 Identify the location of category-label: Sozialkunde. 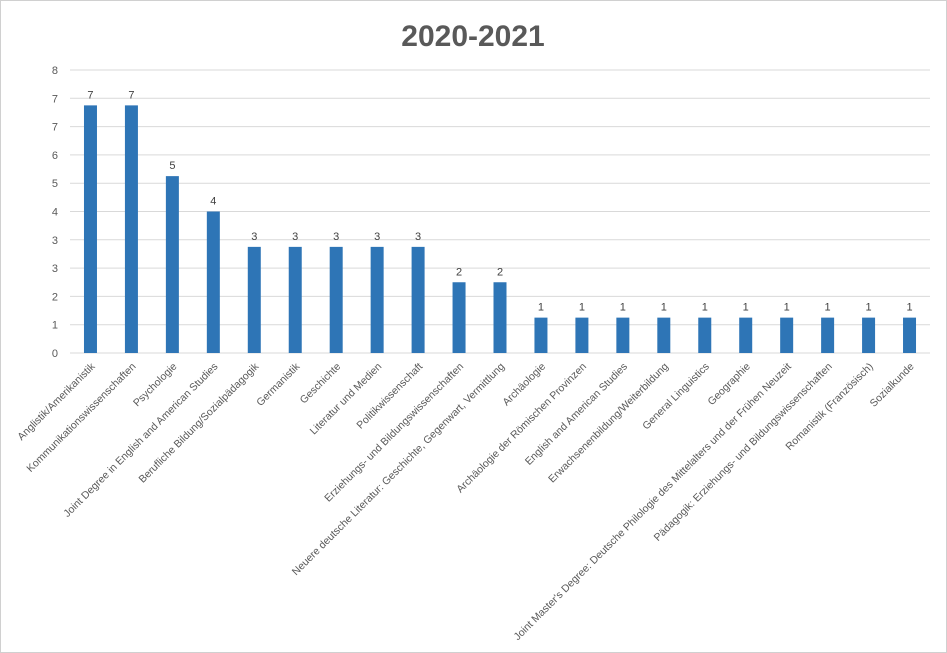
(892, 385).